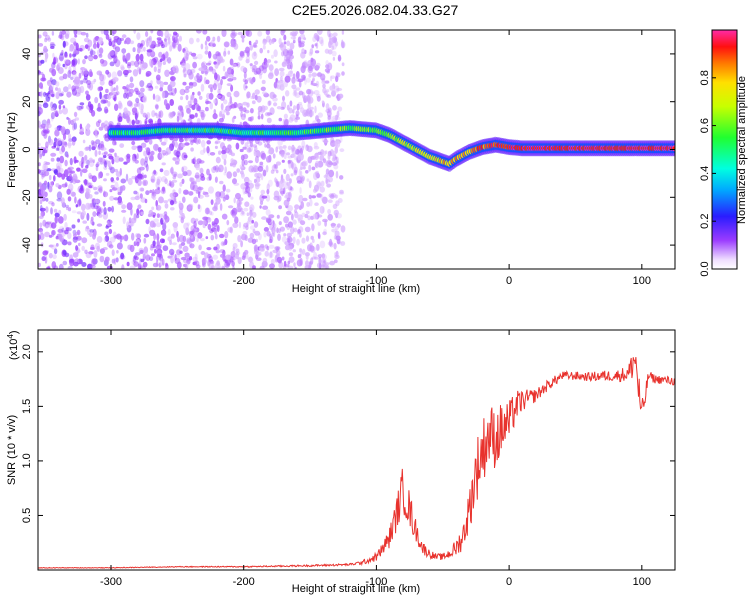  I want to click on y-axis-label: Frequency (Hz), so click(12, 150).